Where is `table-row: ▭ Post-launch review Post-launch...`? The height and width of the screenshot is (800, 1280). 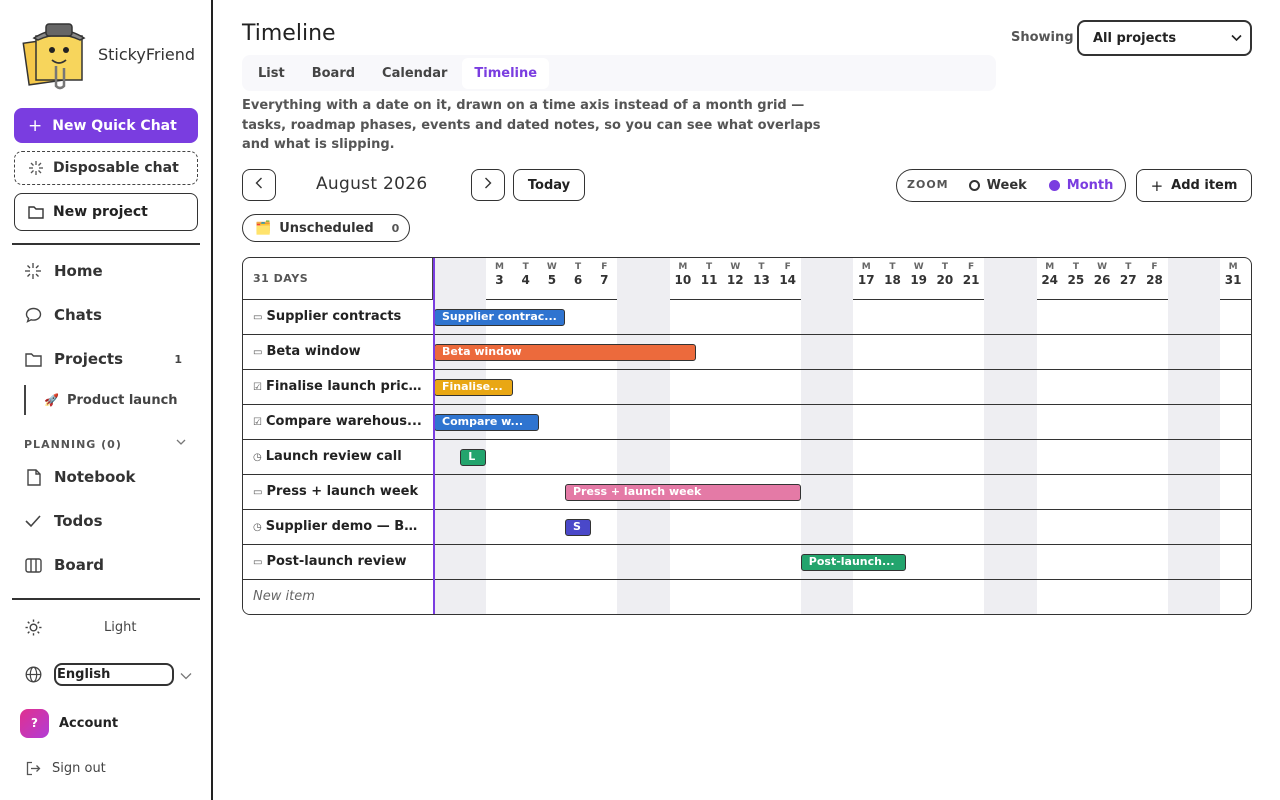 table-row: ▭ Post-launch review Post-launch... is located at coordinates (747, 562).